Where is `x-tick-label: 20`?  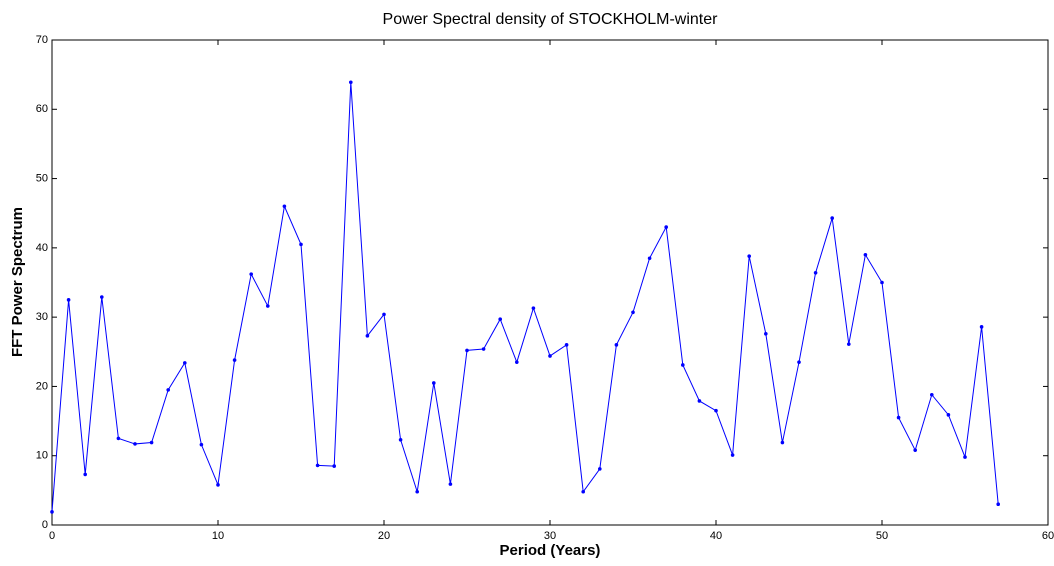 x-tick-label: 20 is located at coordinates (384, 536).